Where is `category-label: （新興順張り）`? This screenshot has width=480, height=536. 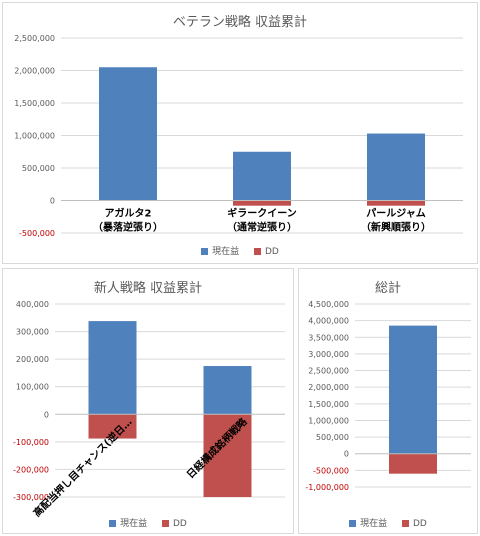
category-label: （新興順張り） is located at coordinates (396, 227).